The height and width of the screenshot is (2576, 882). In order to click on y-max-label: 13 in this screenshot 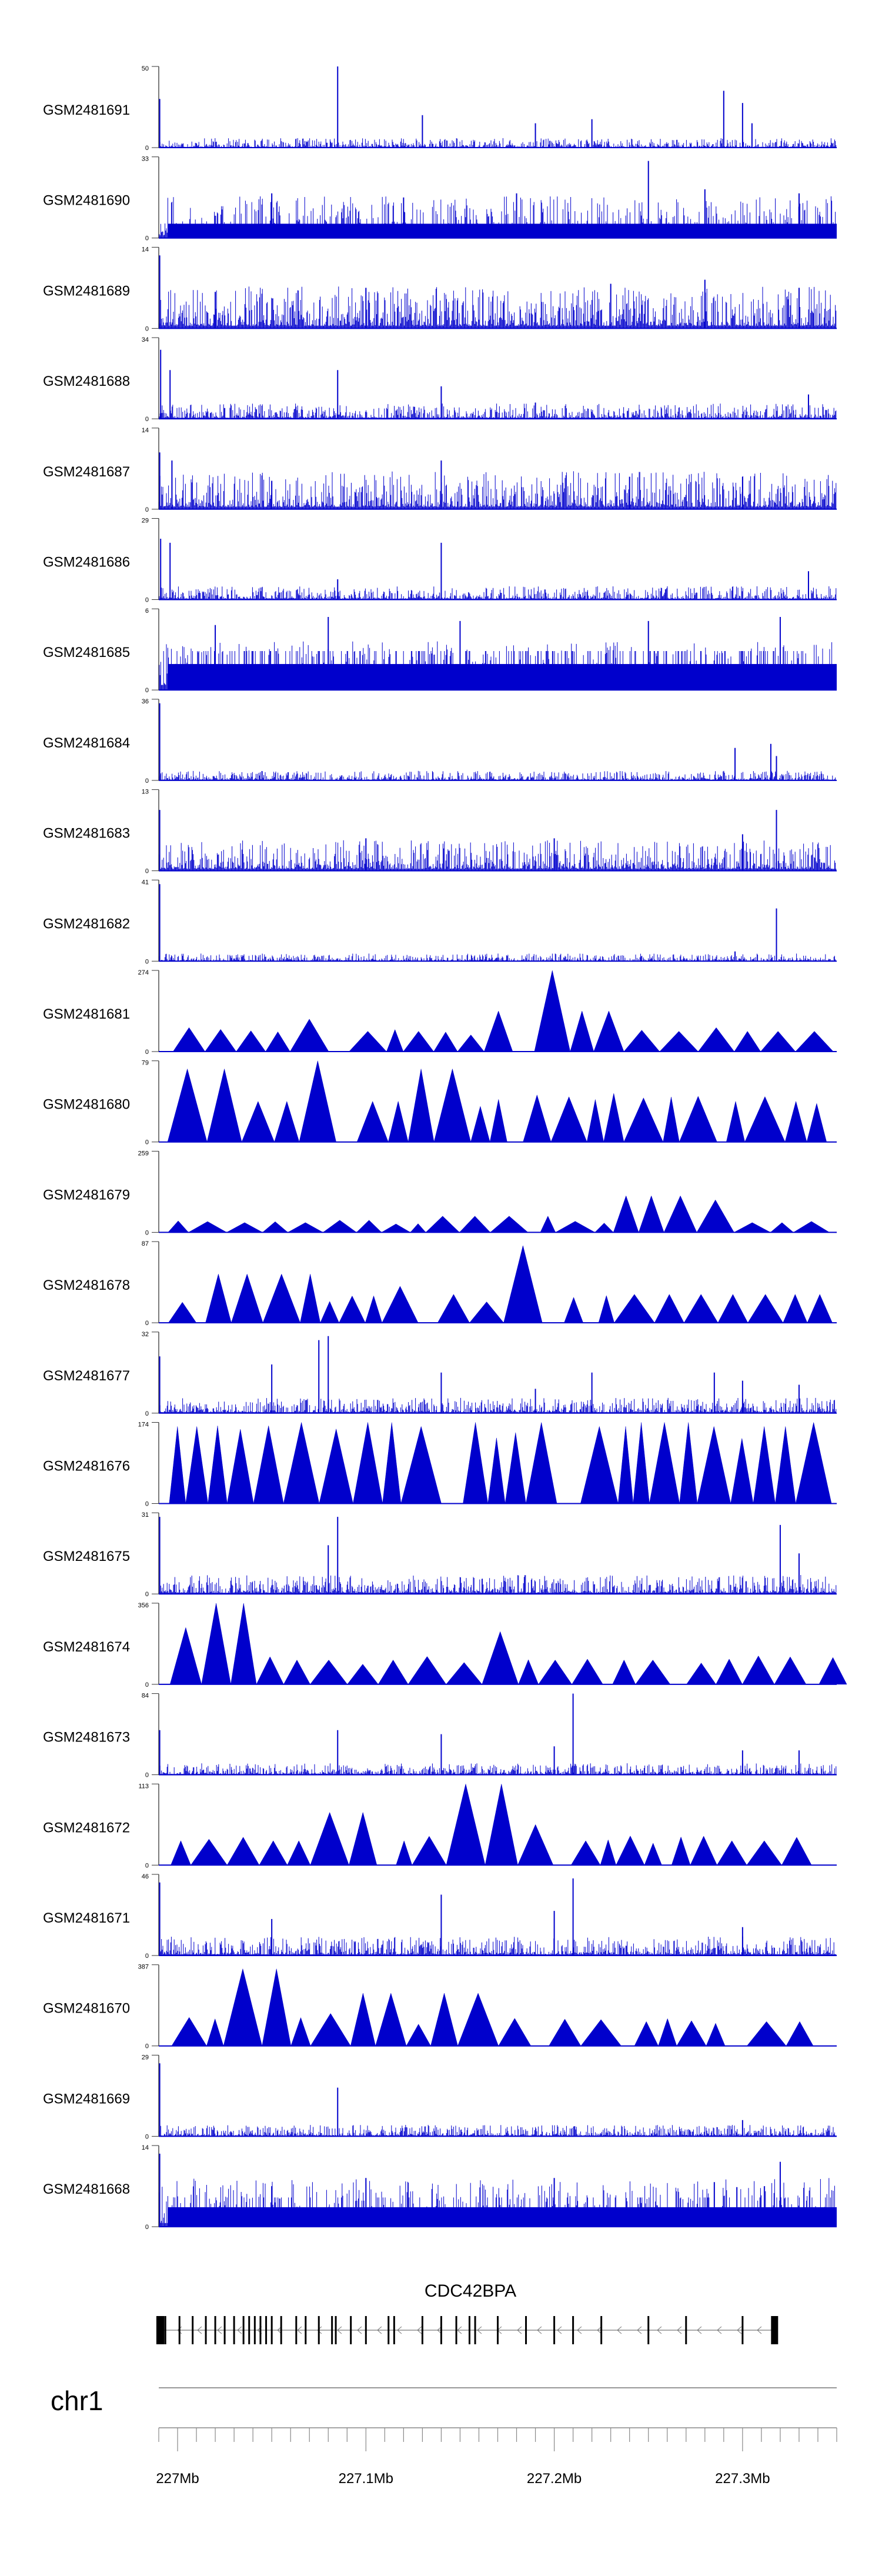, I will do `click(145, 792)`.